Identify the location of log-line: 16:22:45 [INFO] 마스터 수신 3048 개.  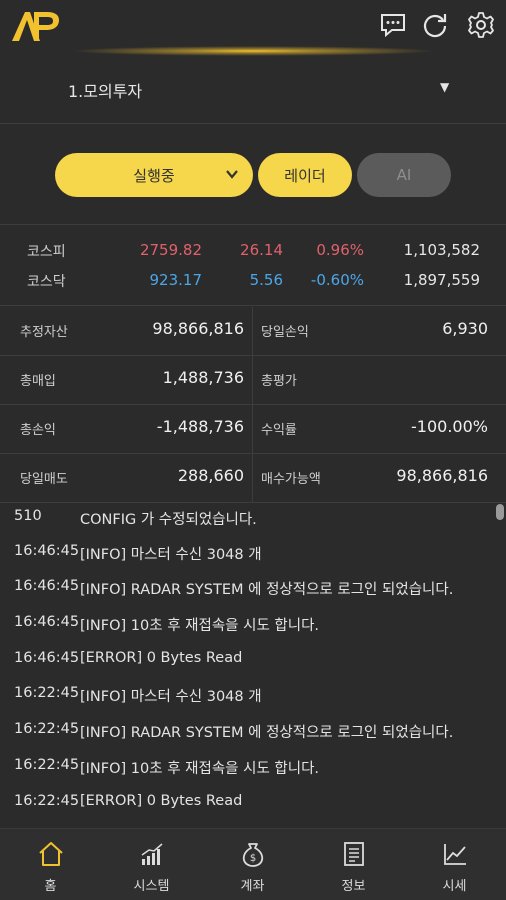
(250, 703).